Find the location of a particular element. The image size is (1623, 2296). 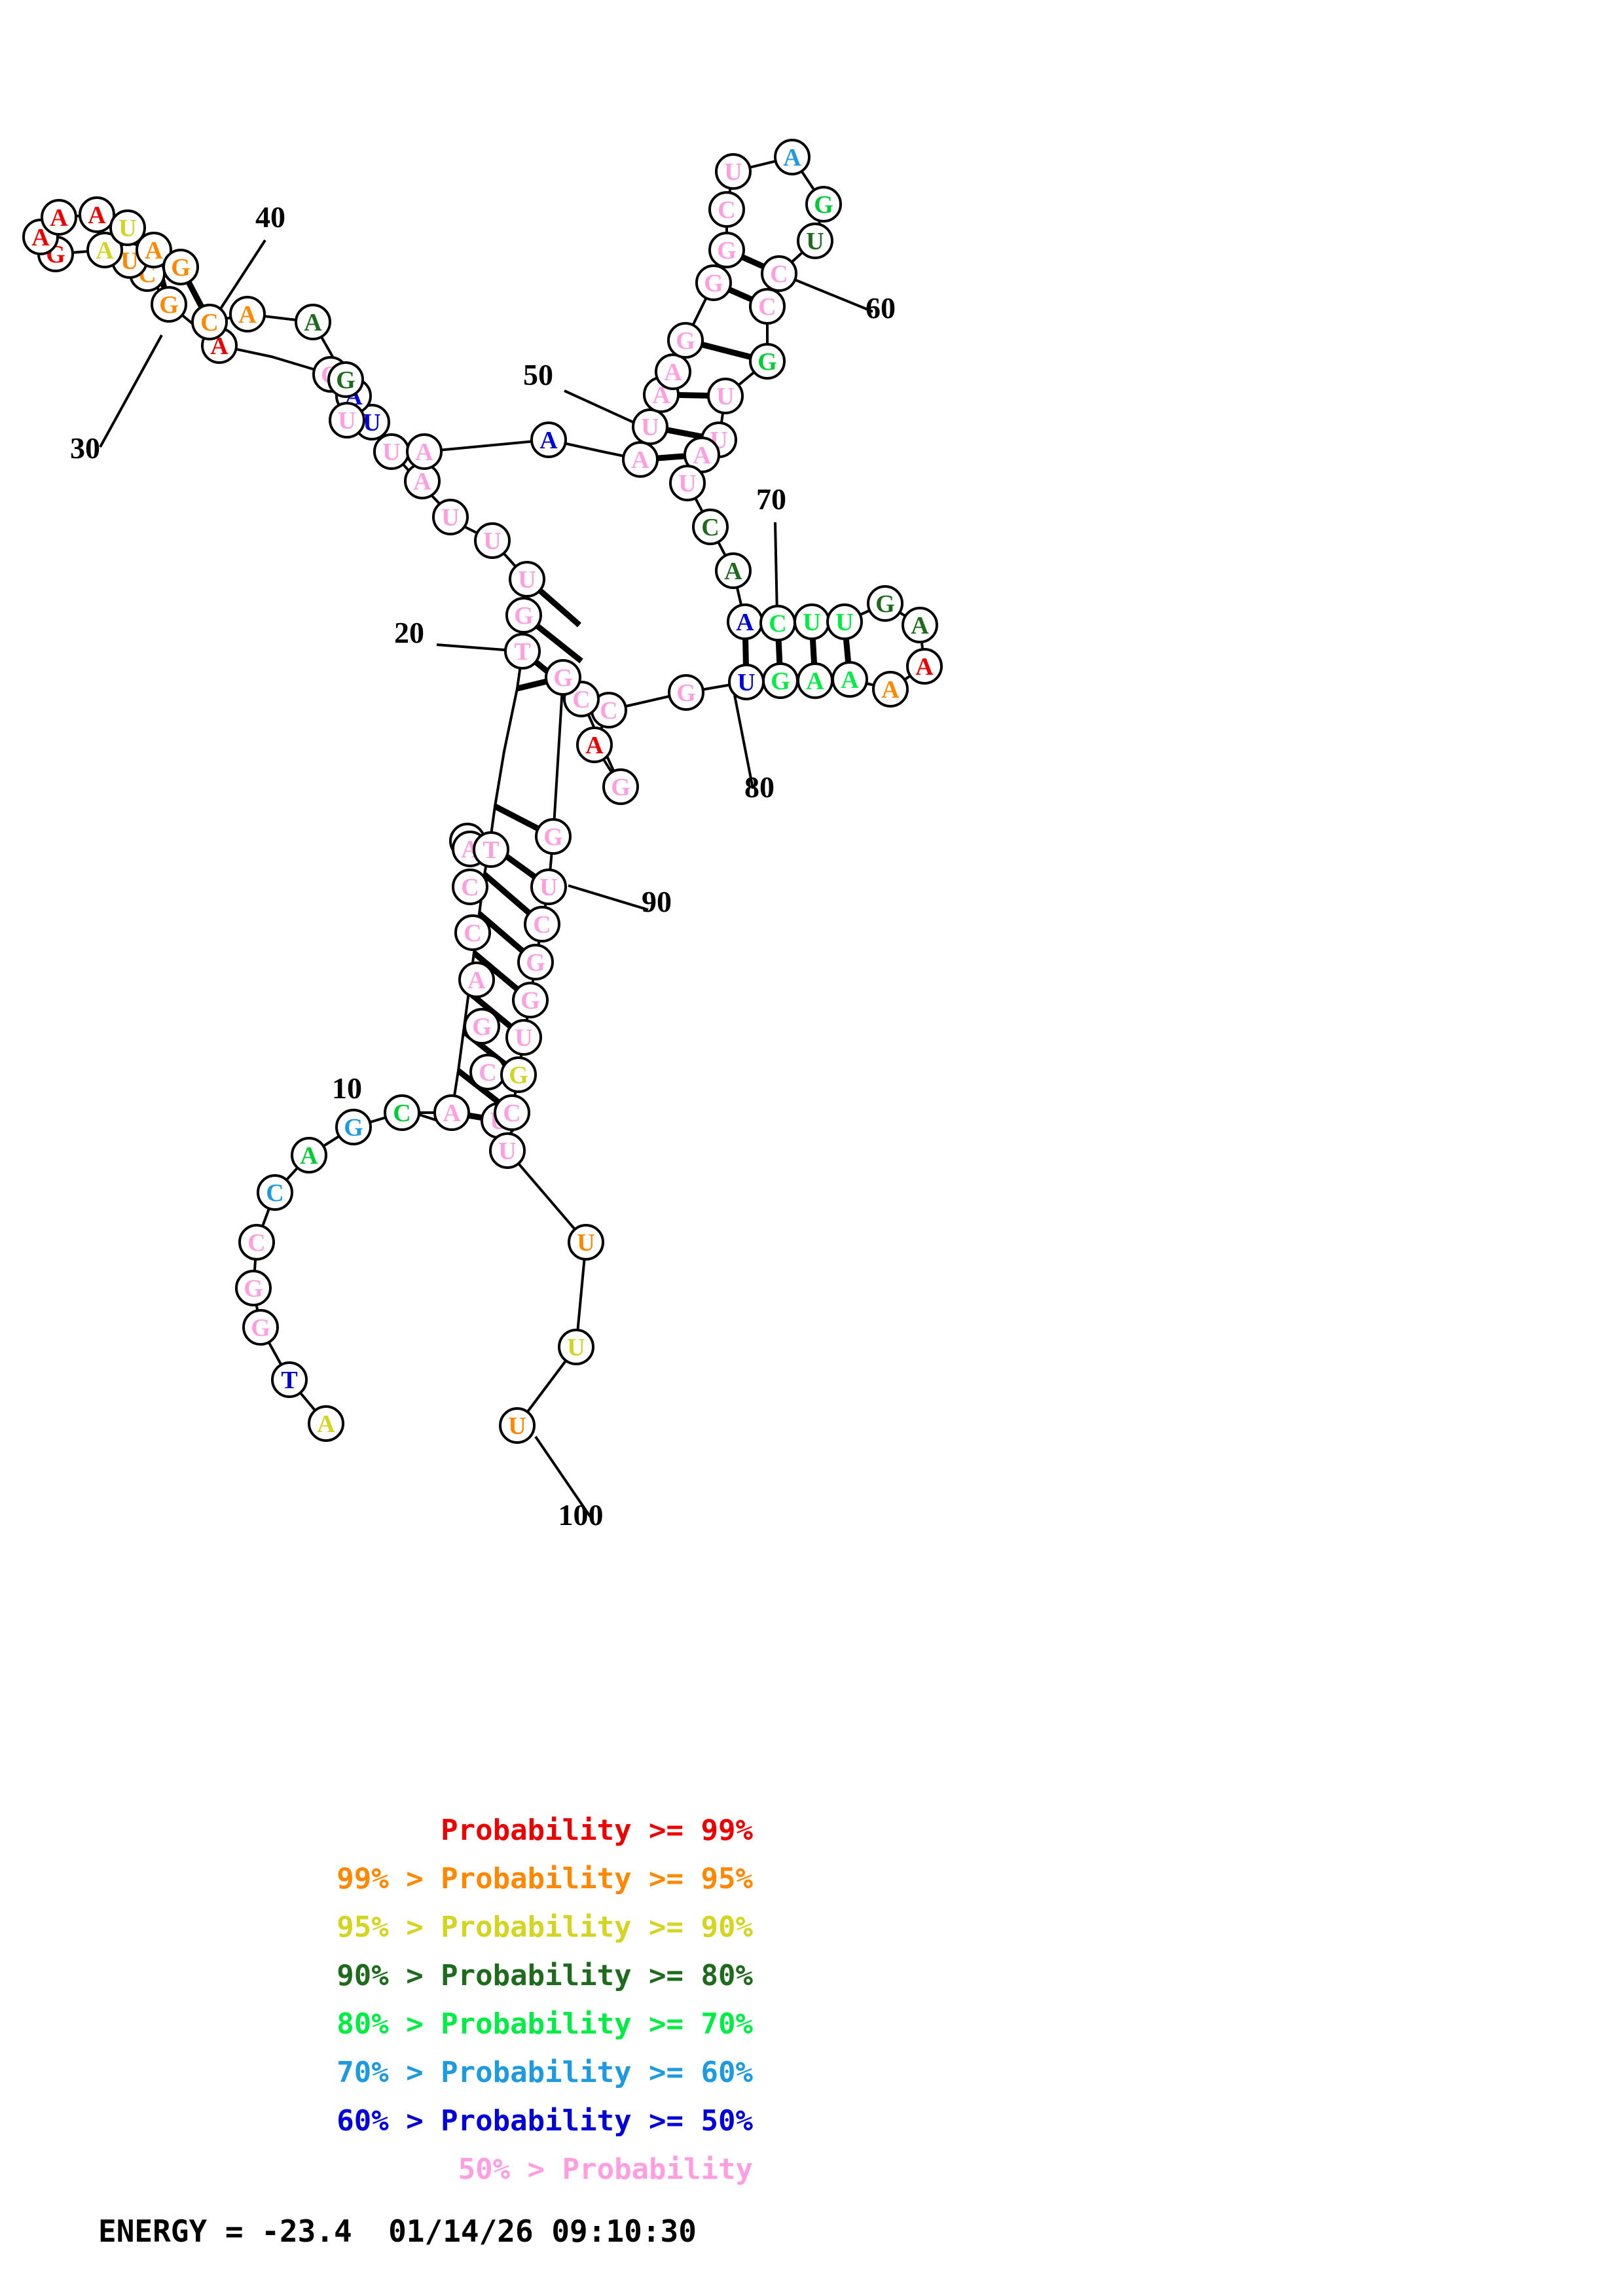

nucleotide-91: G is located at coordinates (535, 962).